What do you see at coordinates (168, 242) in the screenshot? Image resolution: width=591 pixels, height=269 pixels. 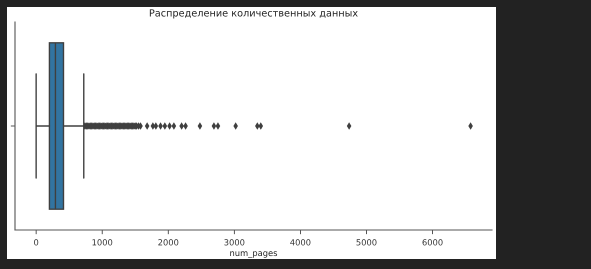 I see `x-tick-label: 2000` at bounding box center [168, 242].